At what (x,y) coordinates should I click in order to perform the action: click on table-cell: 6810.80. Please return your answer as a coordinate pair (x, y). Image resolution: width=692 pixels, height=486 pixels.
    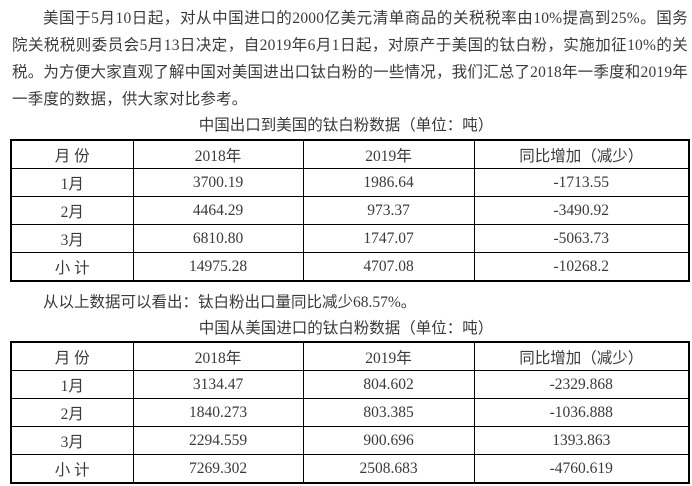
    Looking at the image, I should click on (218, 238).